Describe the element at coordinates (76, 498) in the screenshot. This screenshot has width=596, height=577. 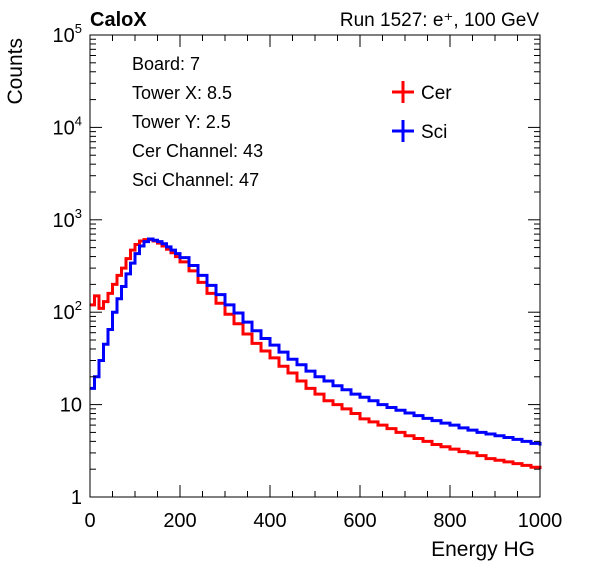
I see `y-tick-label: 1` at that location.